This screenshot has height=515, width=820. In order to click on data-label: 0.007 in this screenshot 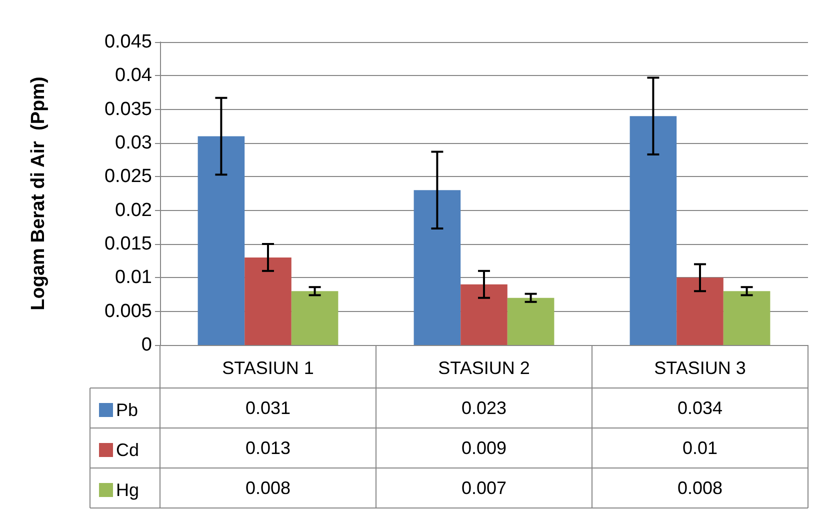, I will do `click(484, 488)`.